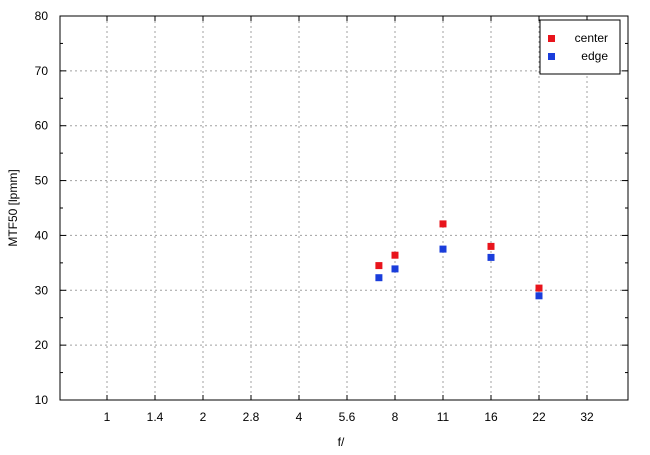 This screenshot has width=650, height=455. I want to click on y-tick-label: 30, so click(42, 290).